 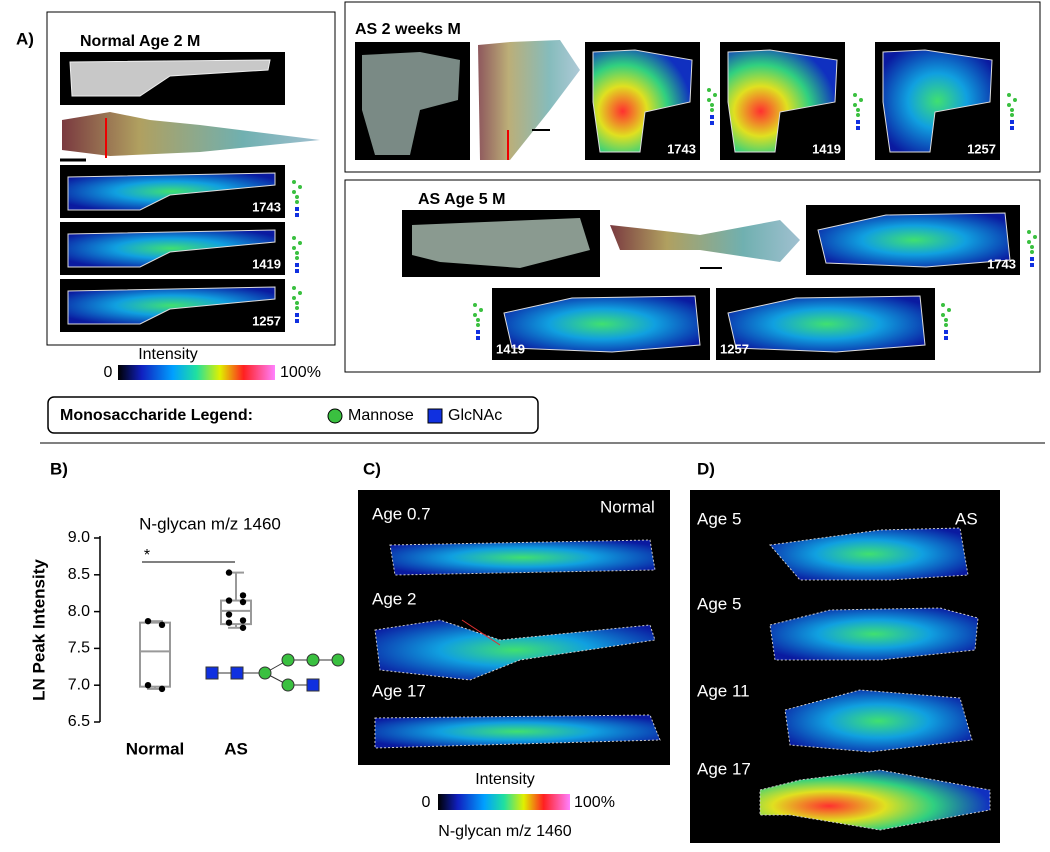 What do you see at coordinates (196, 372) in the screenshot?
I see `colorbar` at bounding box center [196, 372].